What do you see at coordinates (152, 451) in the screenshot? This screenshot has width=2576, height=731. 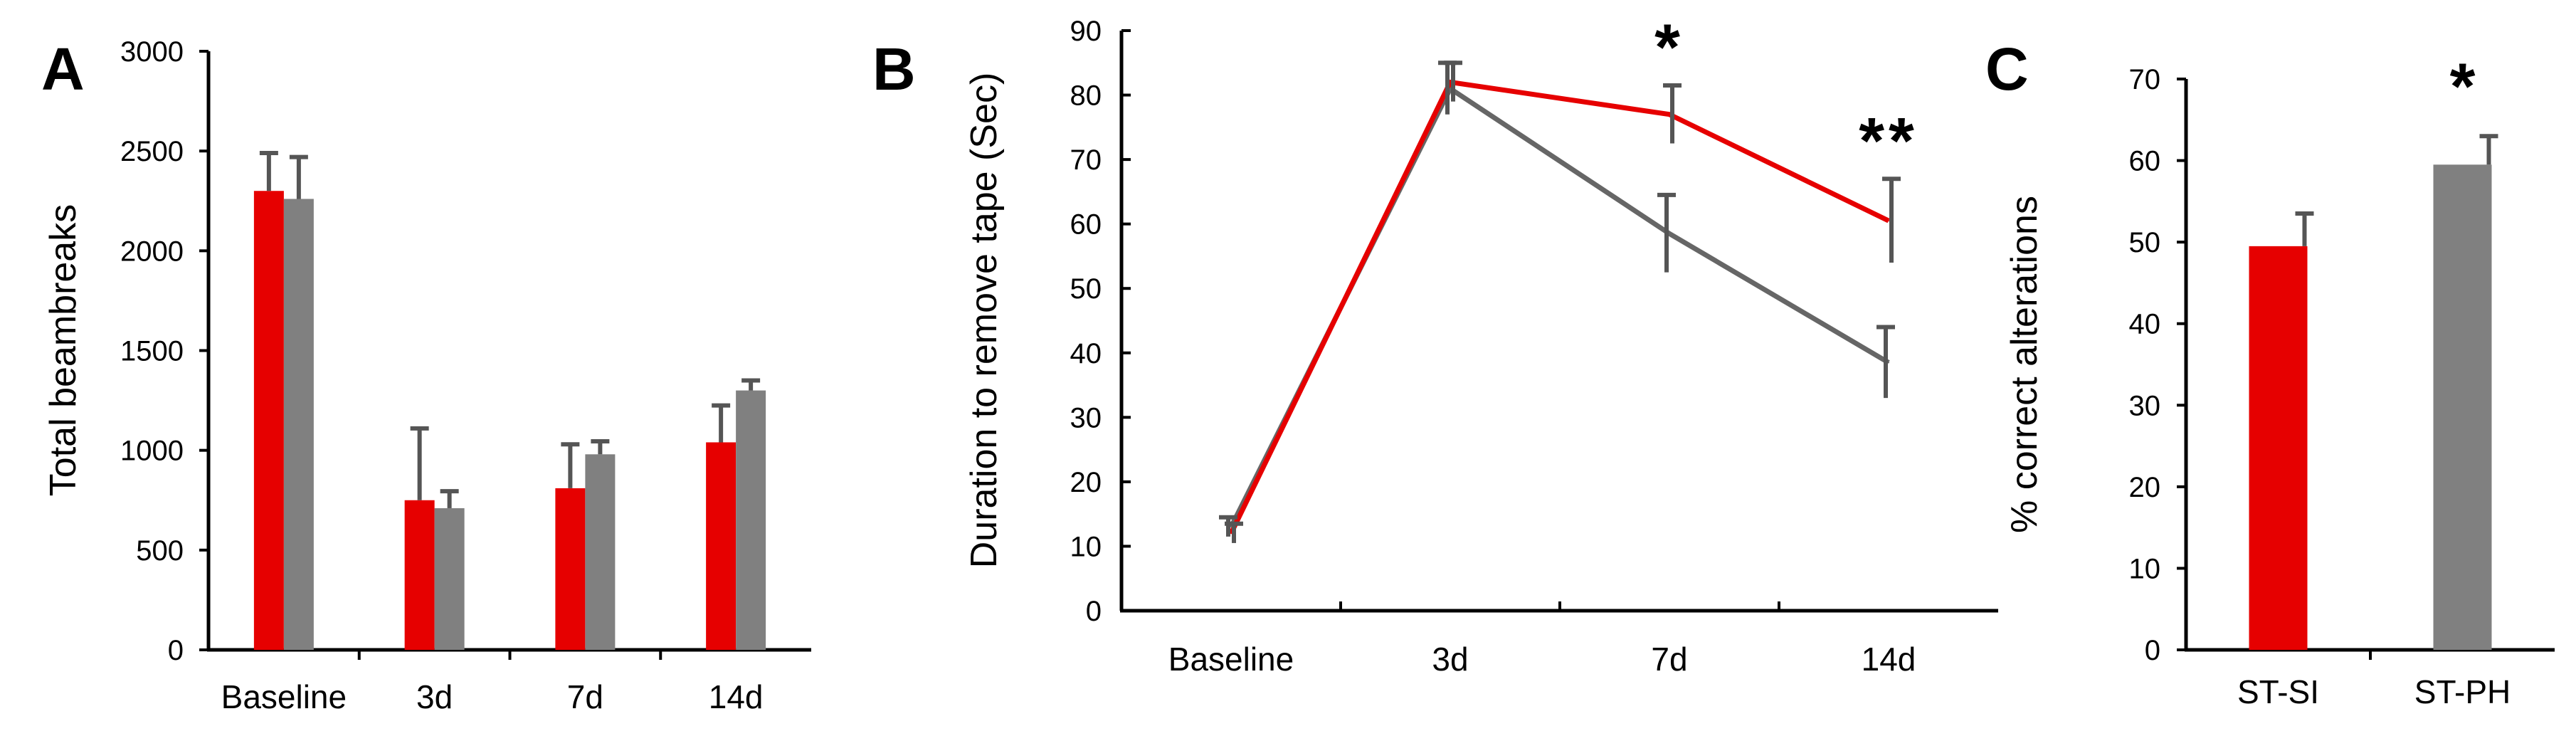 I see `y-tick-label: 1000` at bounding box center [152, 451].